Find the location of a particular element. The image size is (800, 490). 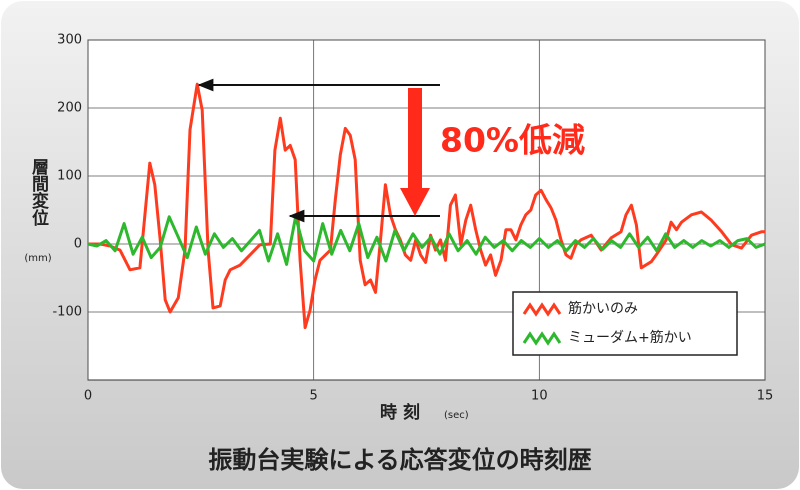

chart-title: 振動台実験による応答変位の時刻歴 is located at coordinates (399, 460).